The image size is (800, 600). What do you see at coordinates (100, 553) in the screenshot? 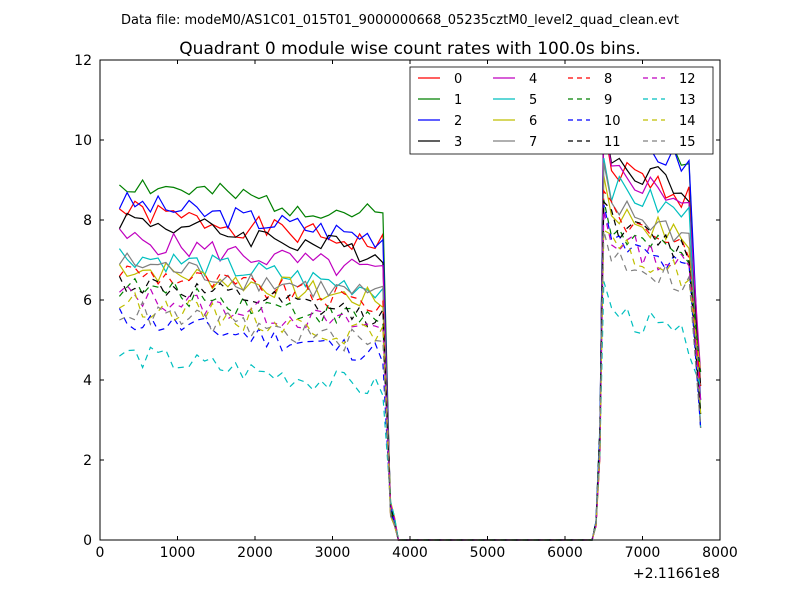
I see `x-tick-label: 0` at bounding box center [100, 553].